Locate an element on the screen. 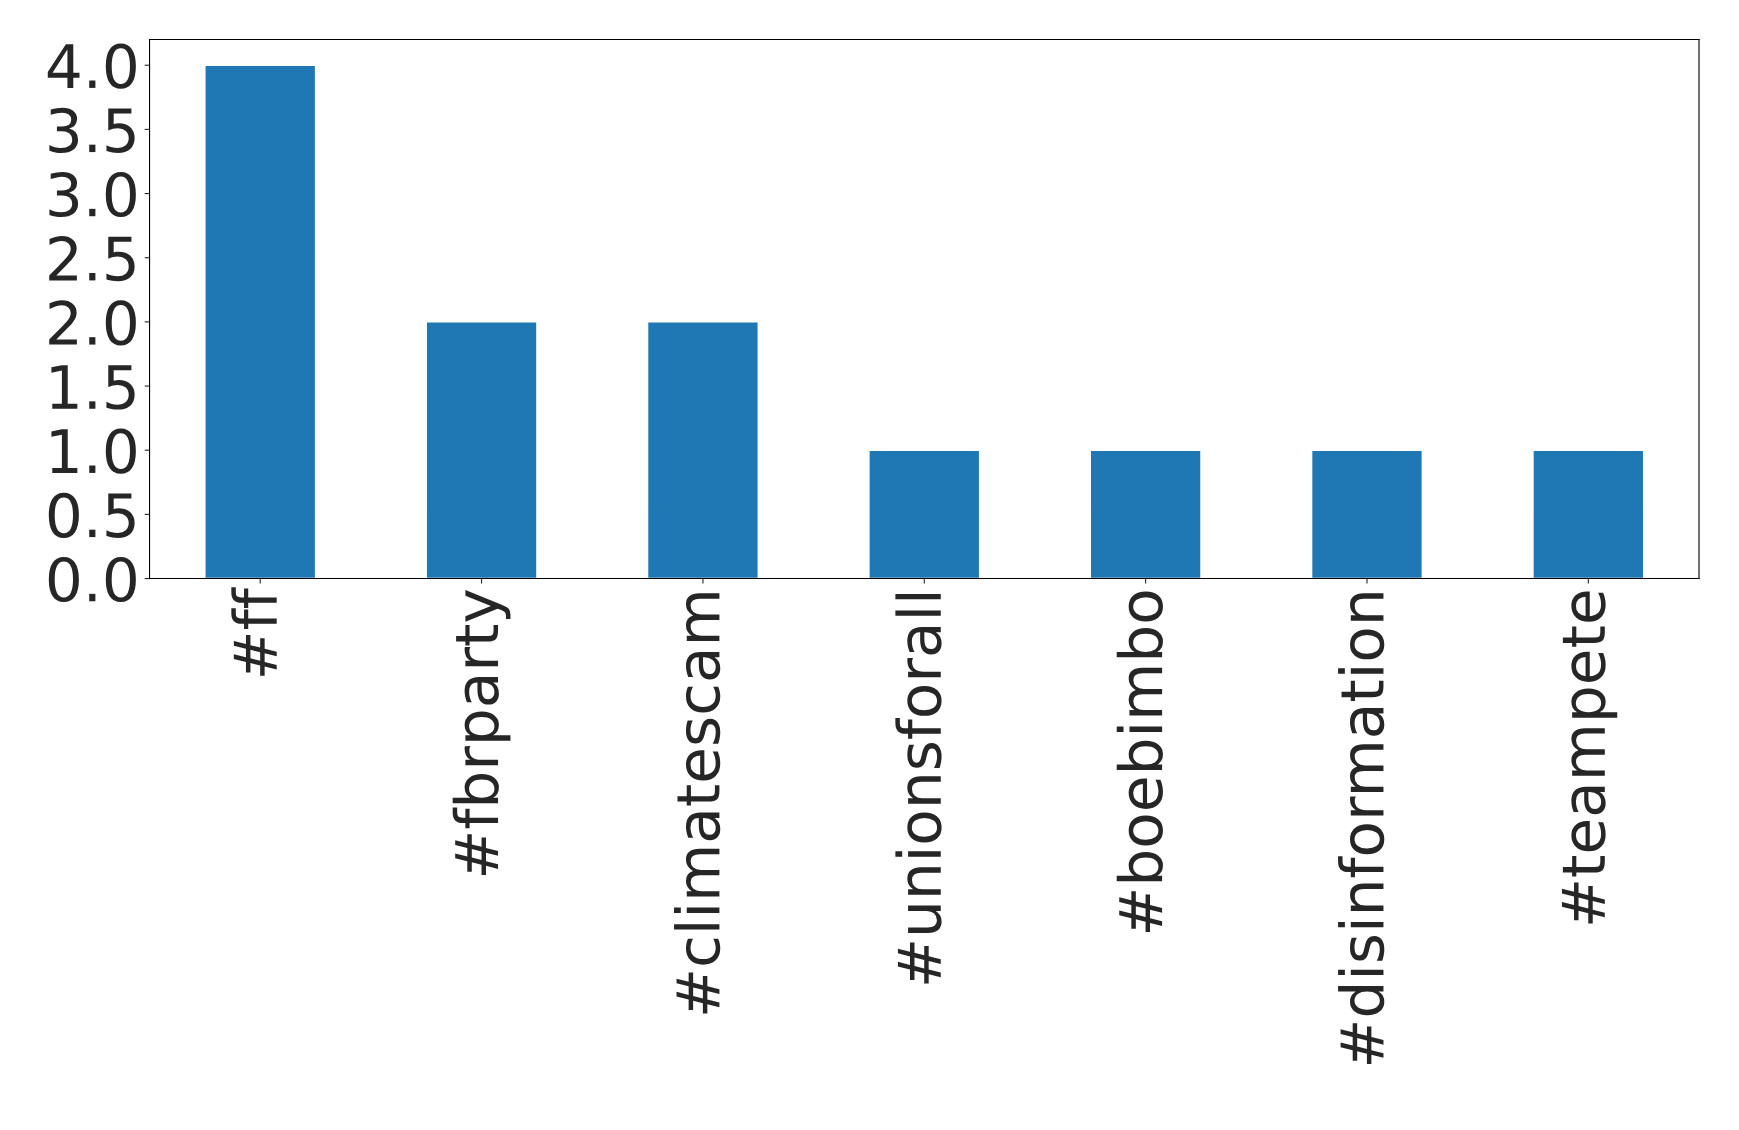  y-tick-label: 0.5 is located at coordinates (91, 515).